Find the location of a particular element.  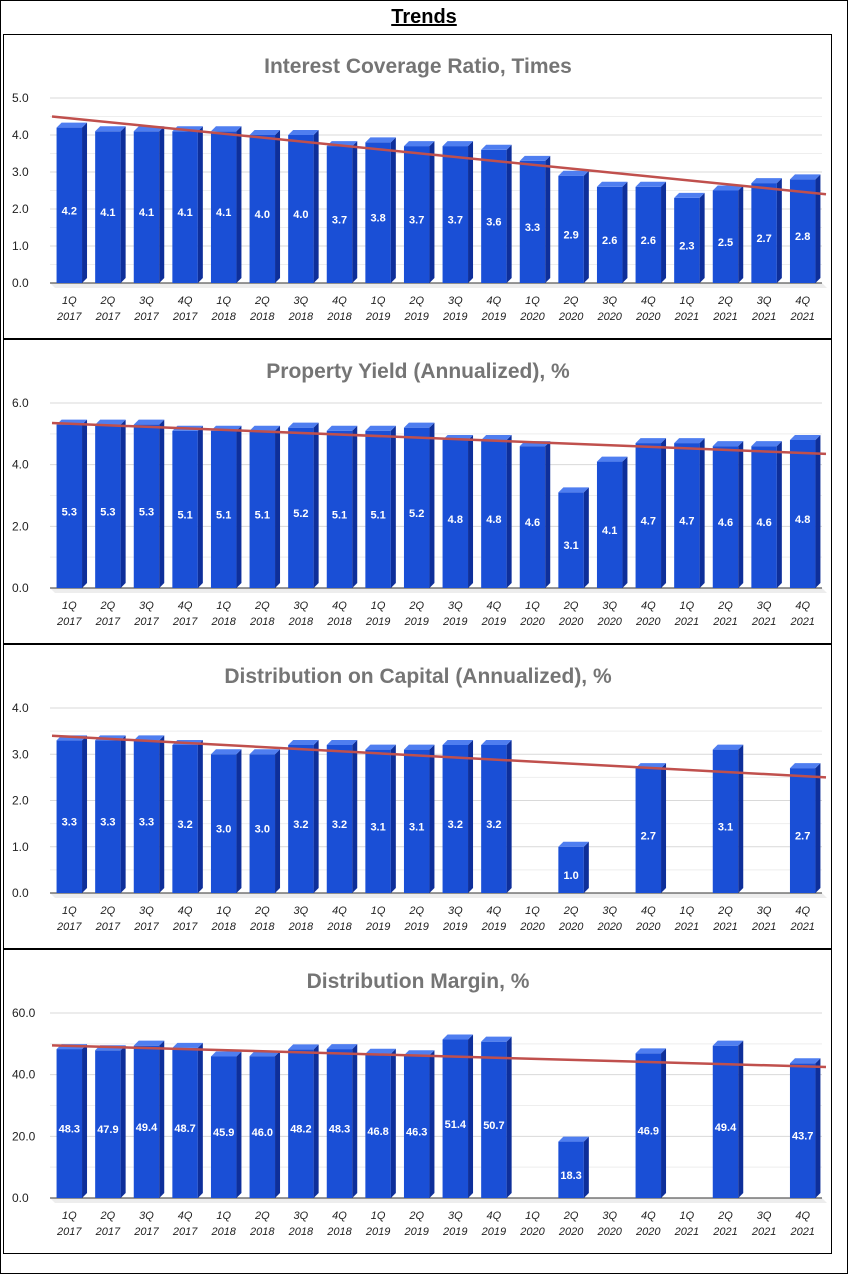

distribution-on-capital-x-tick-quarter: 1Q is located at coordinates (687, 911).